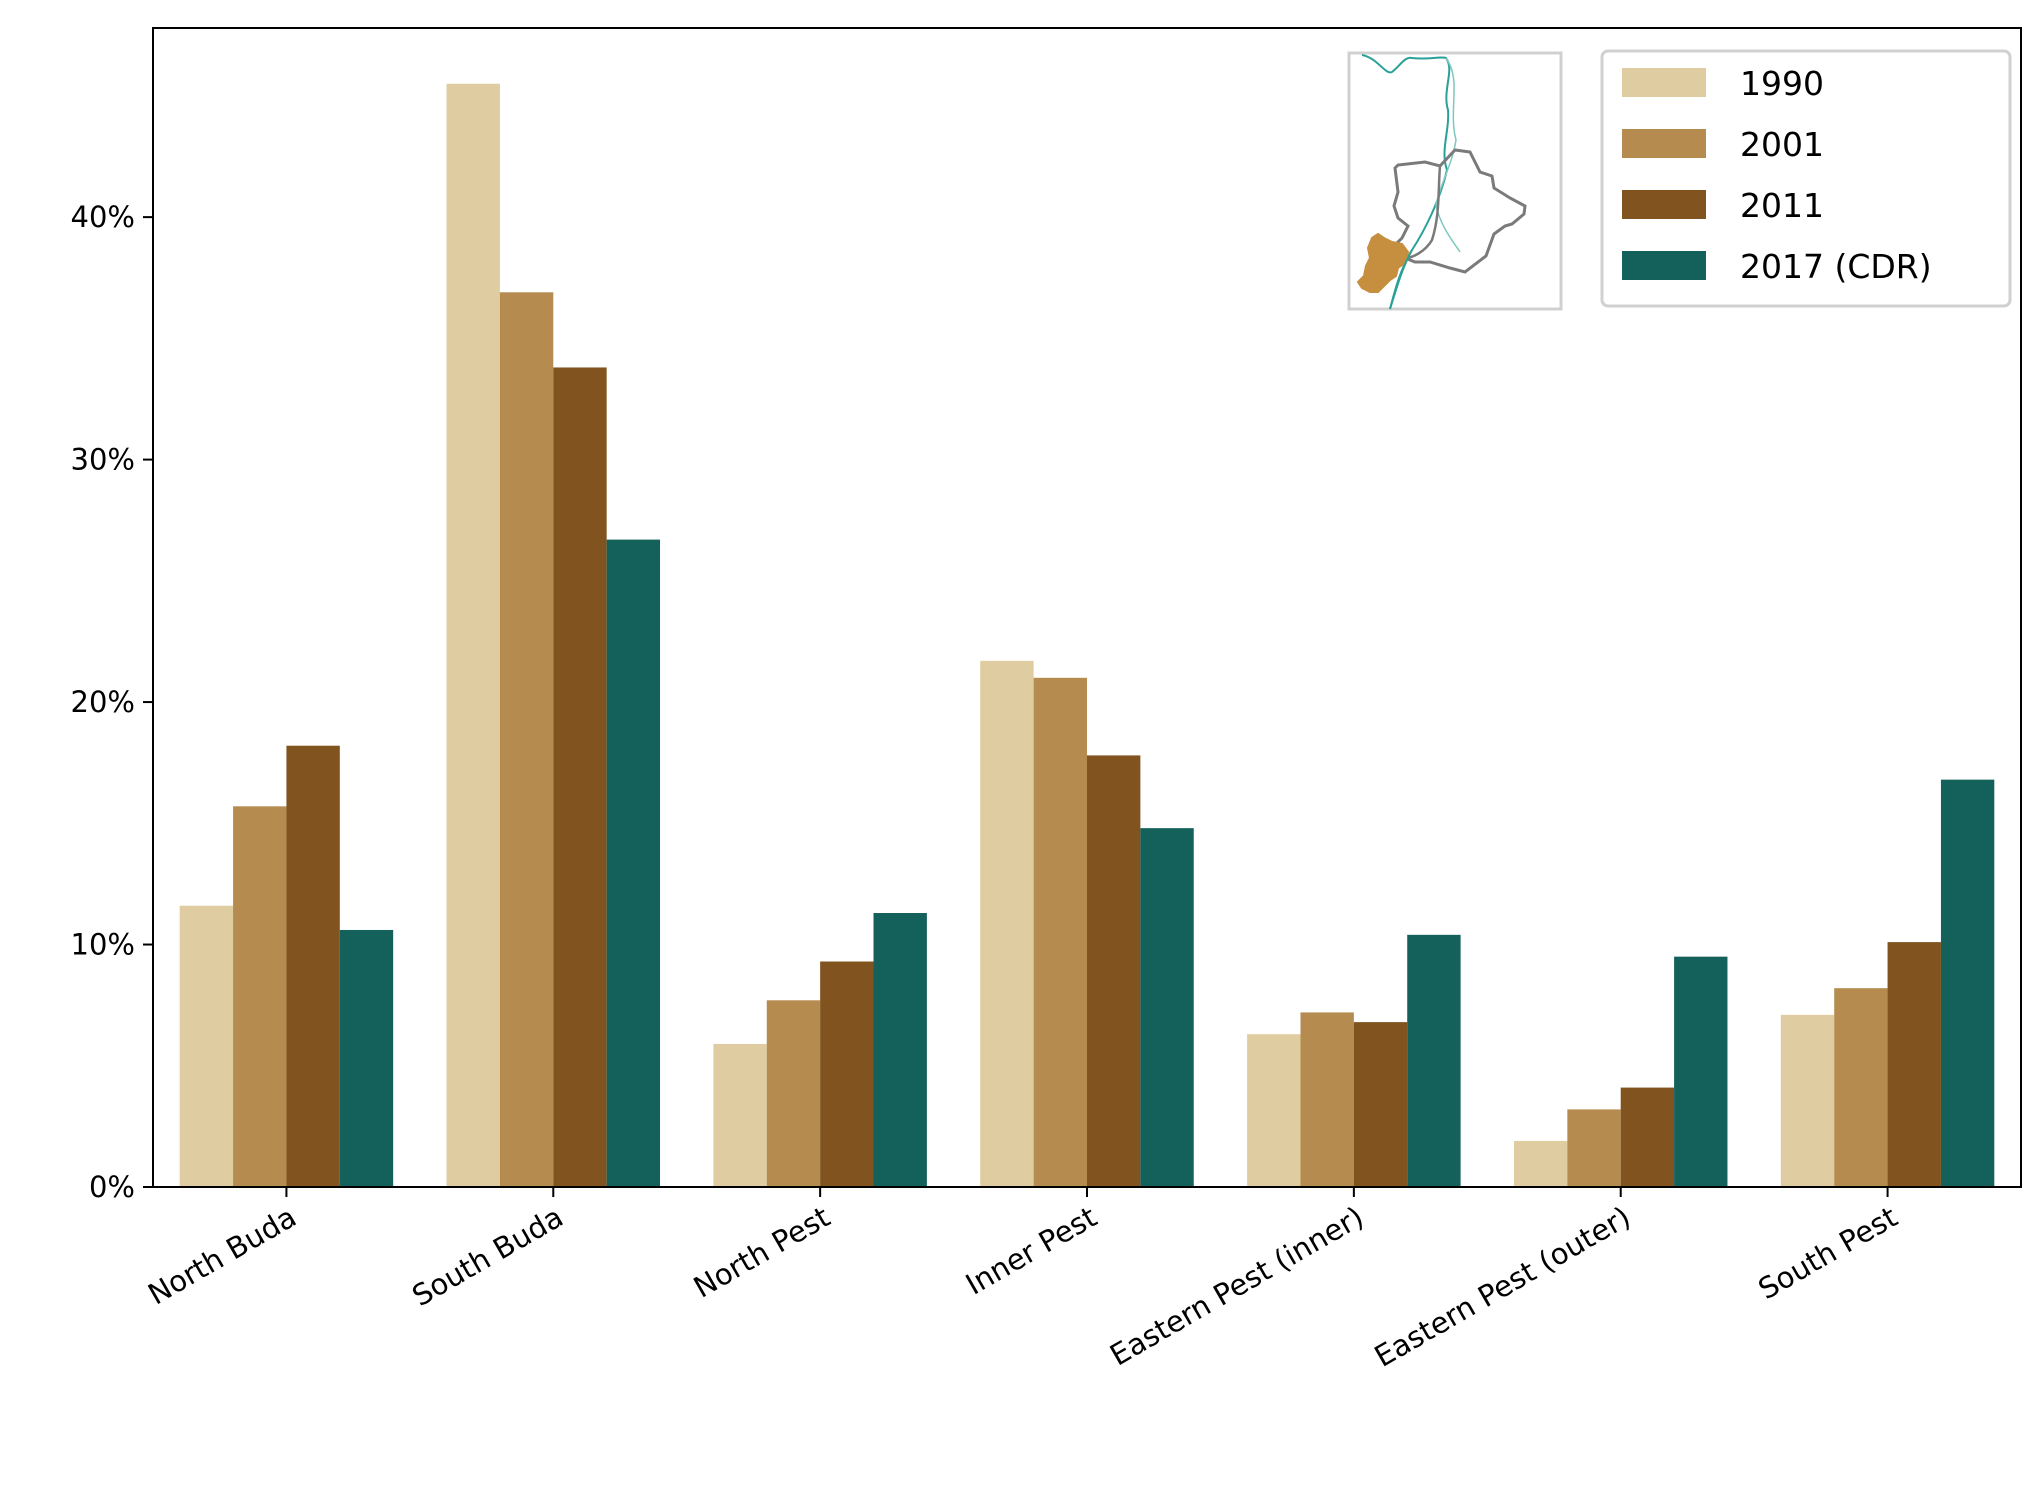  What do you see at coordinates (1448, 155) in the screenshot?
I see `river-branch` at bounding box center [1448, 155].